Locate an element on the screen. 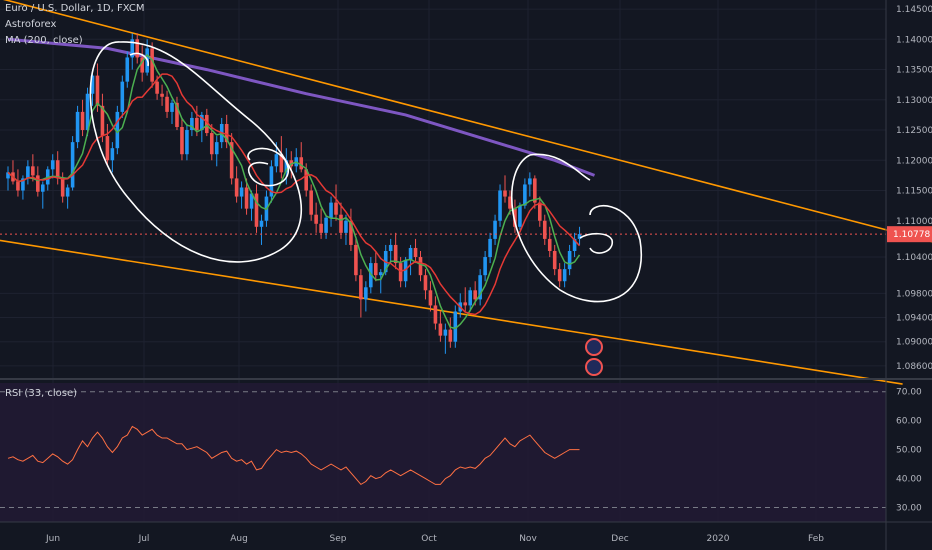  rsi-tick-label: 70.00 is located at coordinates (909, 393).